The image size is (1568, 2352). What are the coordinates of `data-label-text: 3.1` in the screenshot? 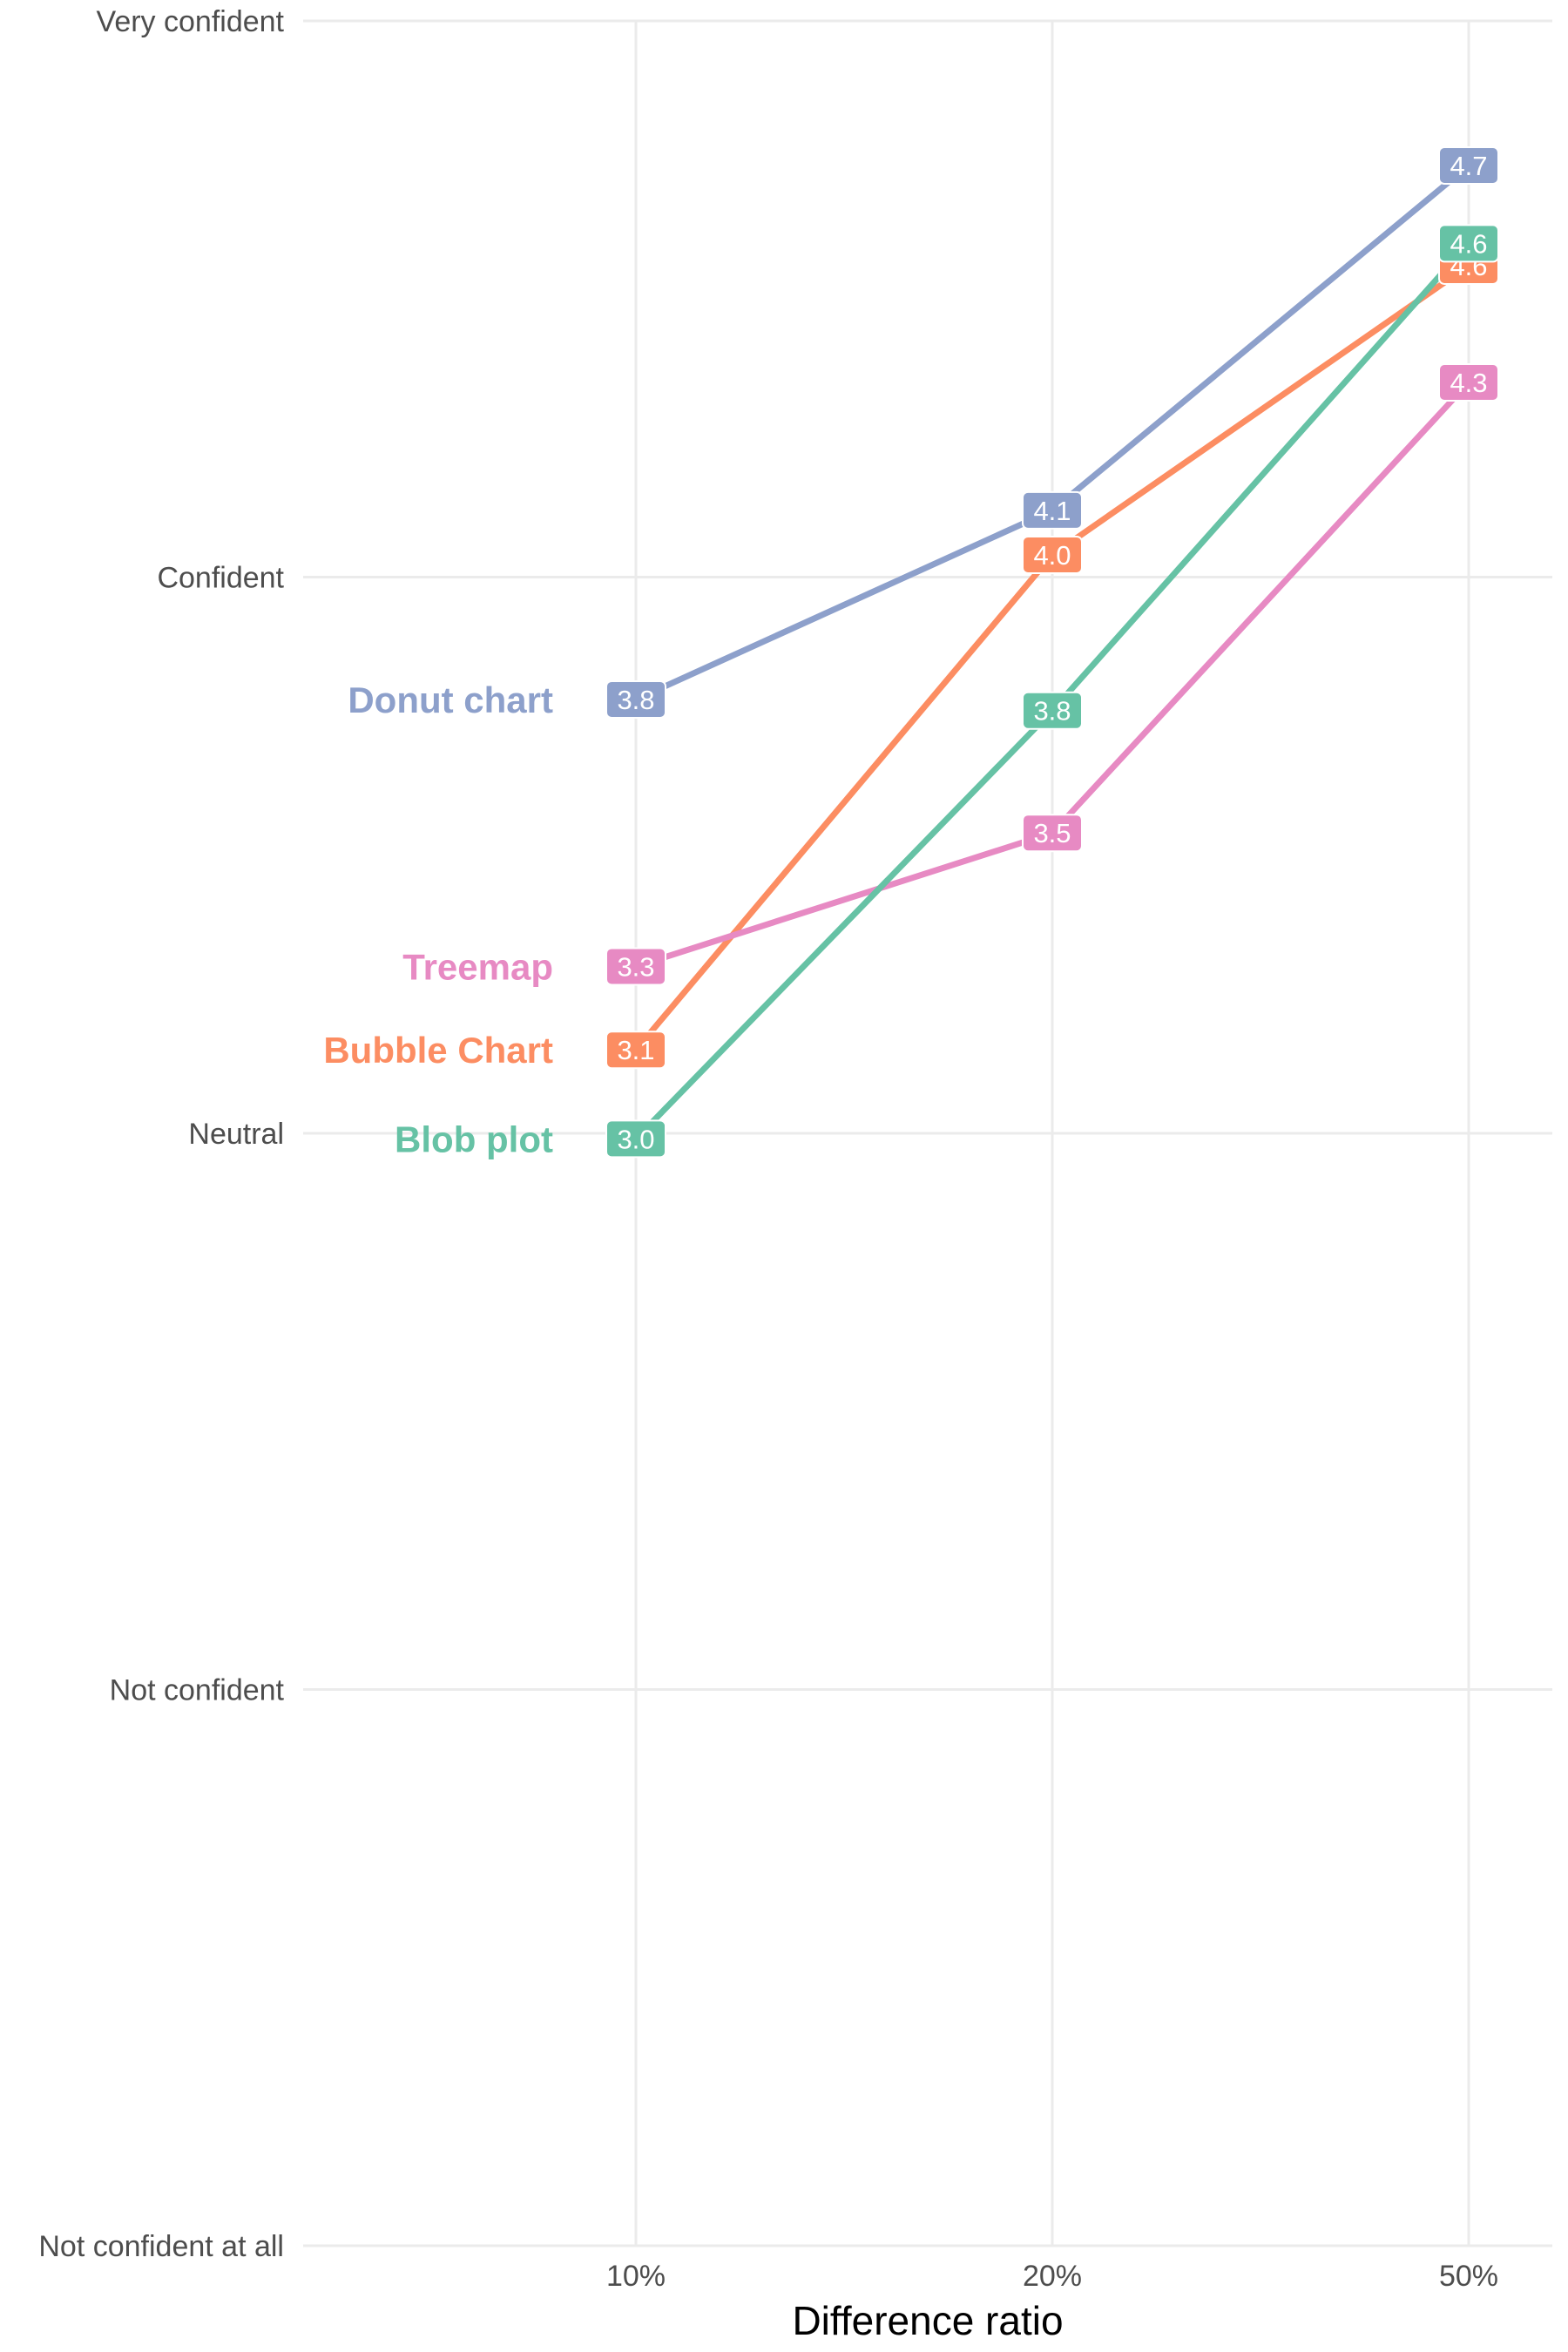 It's located at (635, 1050).